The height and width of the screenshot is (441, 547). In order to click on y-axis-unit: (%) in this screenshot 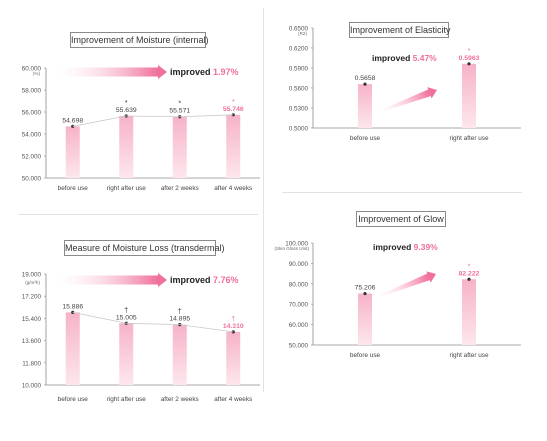, I will do `click(37, 73)`.